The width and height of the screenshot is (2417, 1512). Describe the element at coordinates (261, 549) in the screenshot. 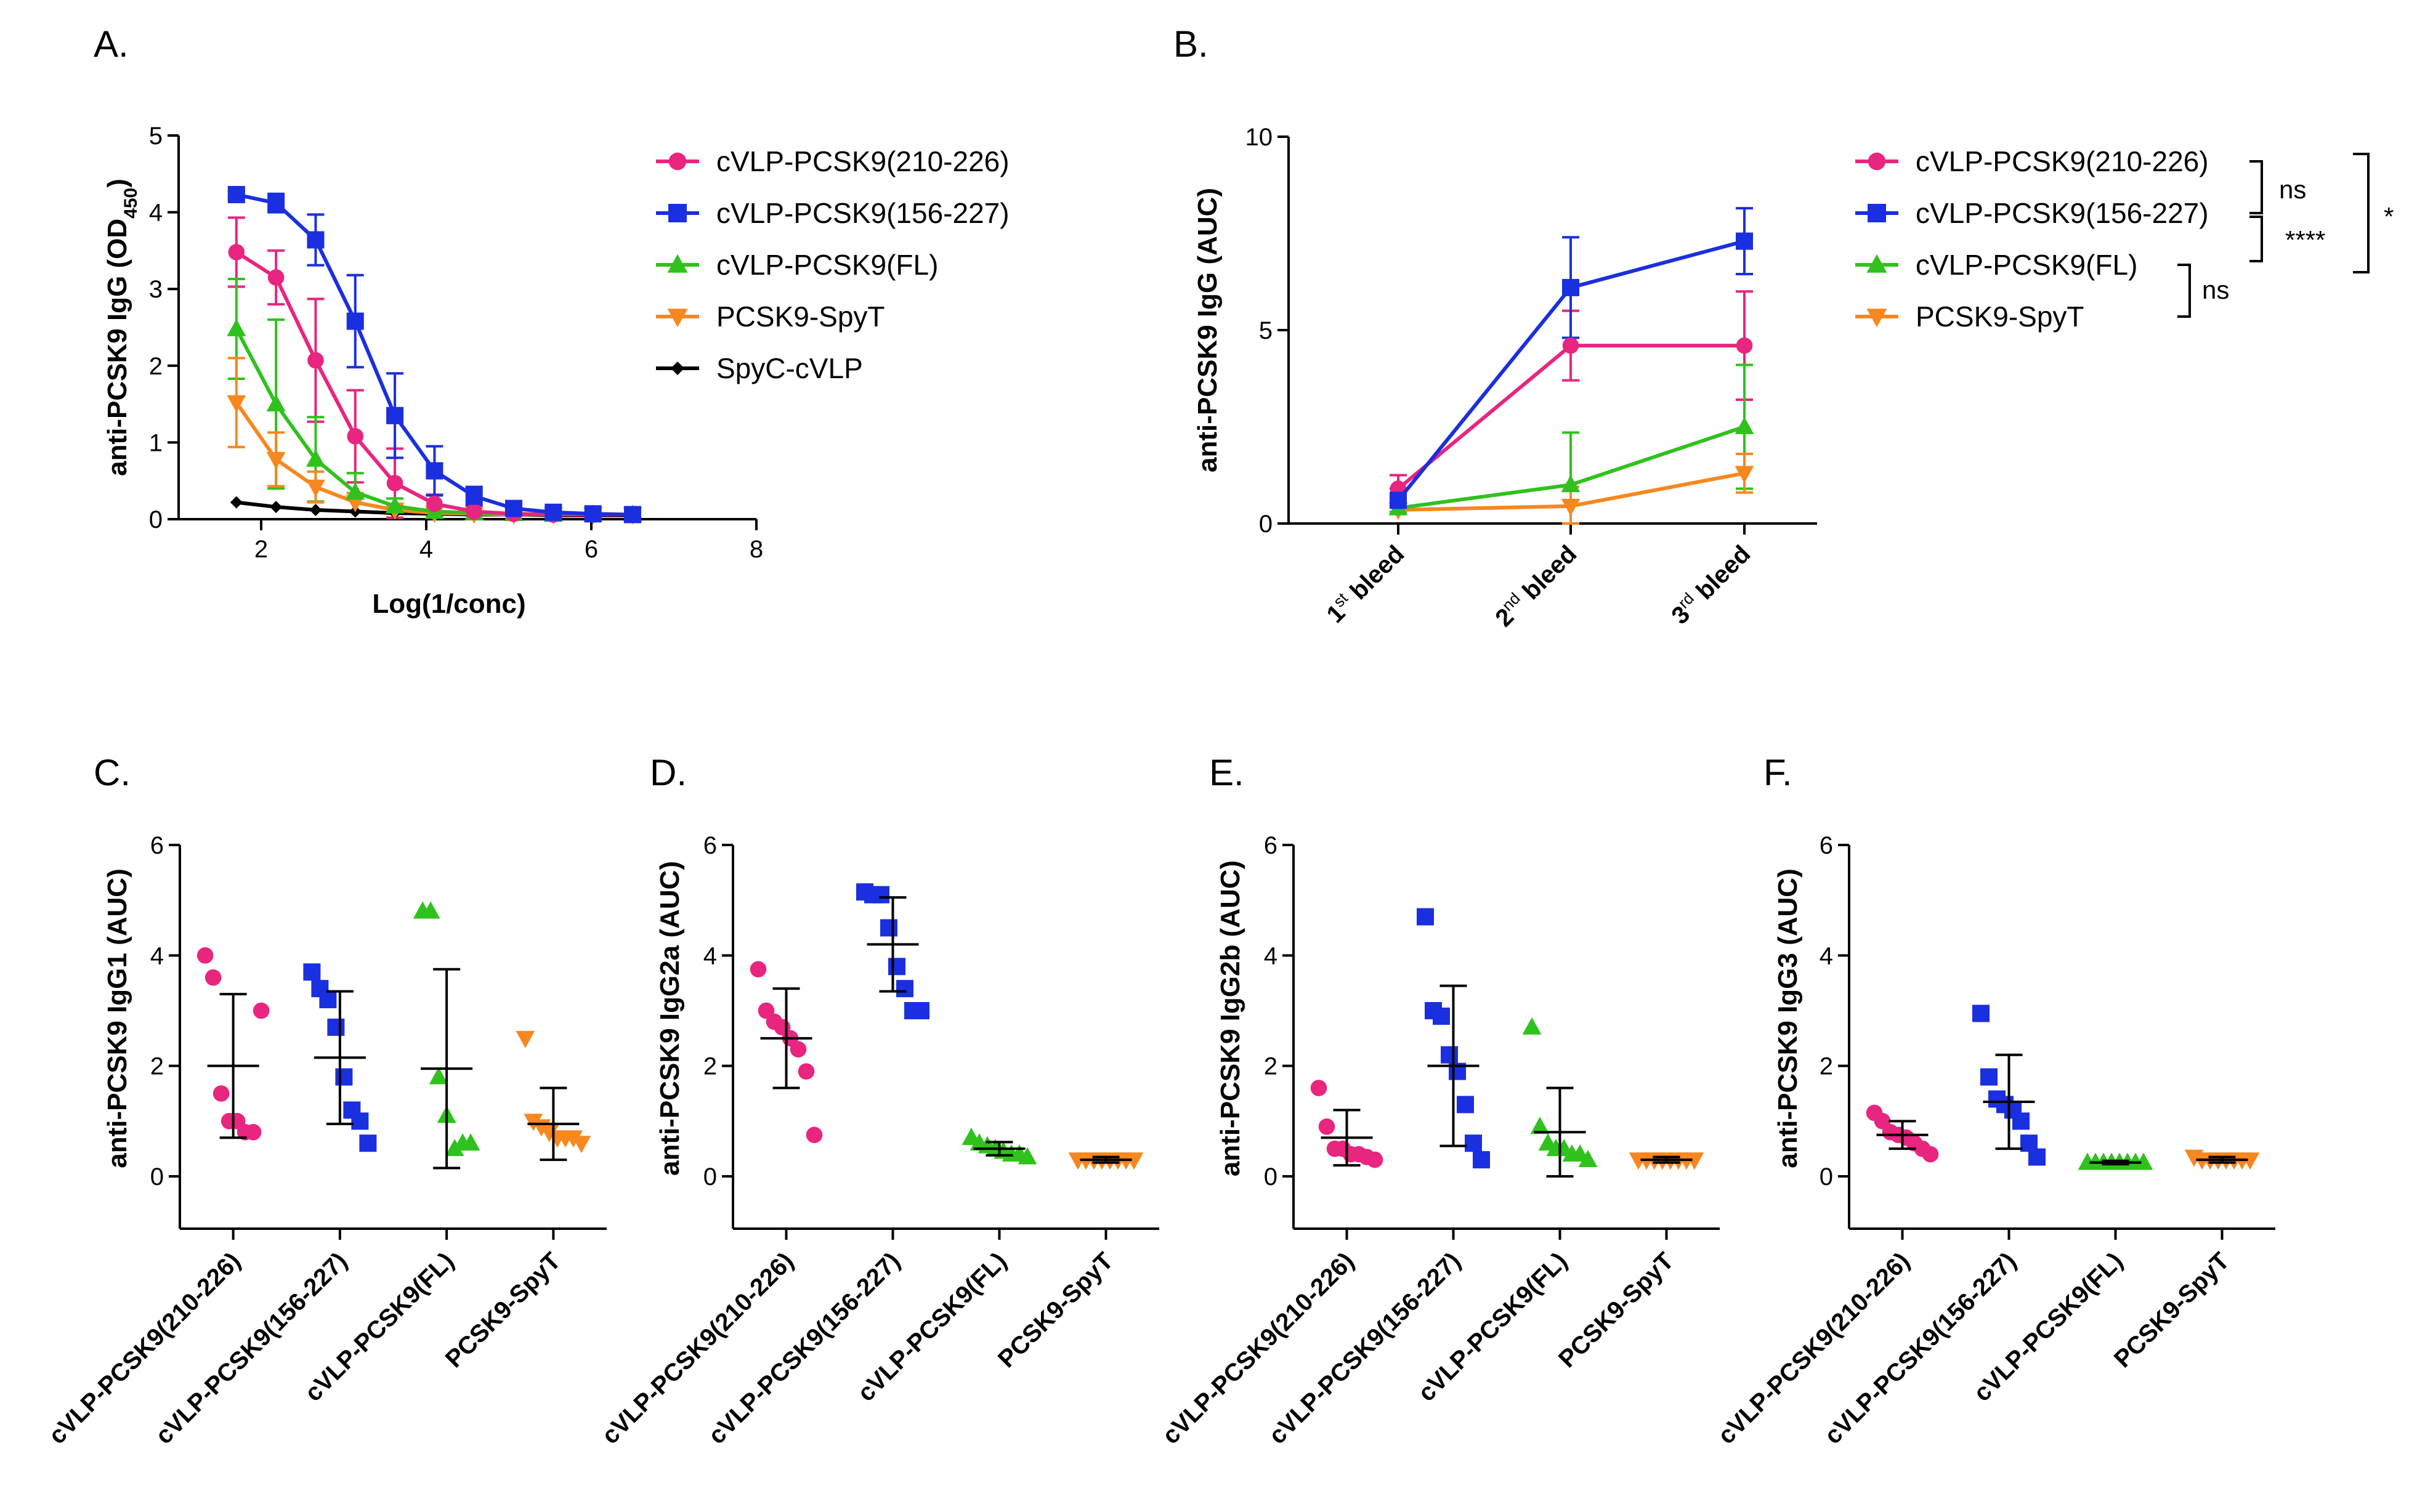

I see `x-tick-label: 2` at that location.